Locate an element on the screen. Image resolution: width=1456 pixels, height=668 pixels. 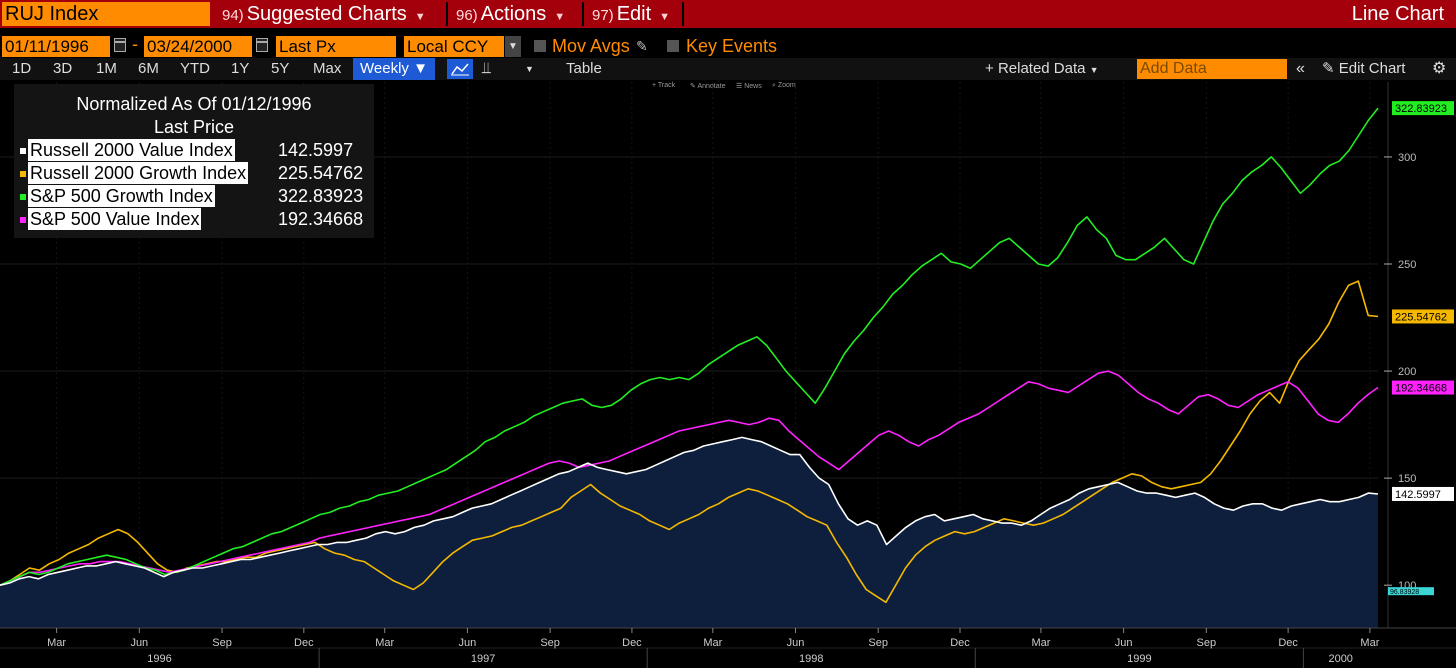
legend-item-russell-2000-growth: Russell 2000 Growth Index 225.54762 is located at coordinates (191, 173).